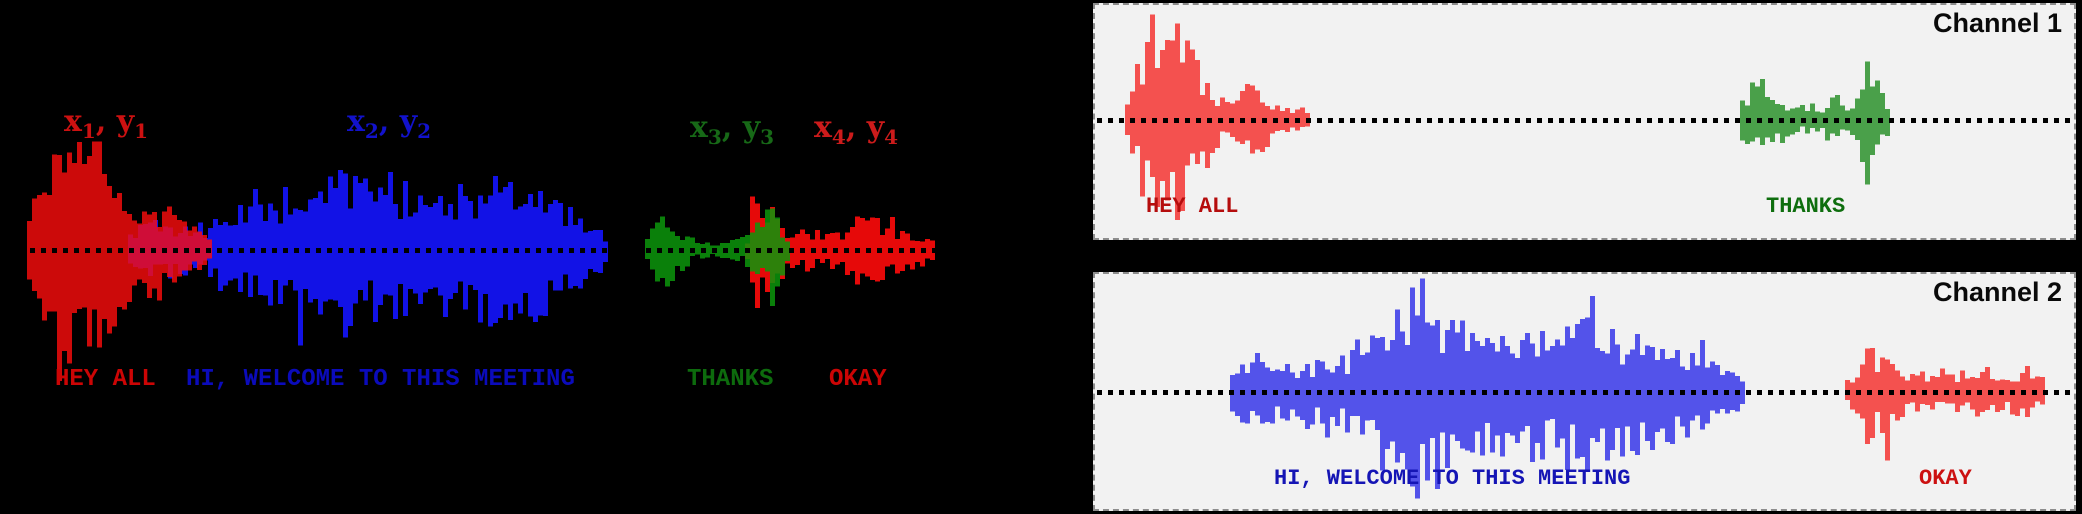  What do you see at coordinates (823, 127) in the screenshot?
I see `label-var: x` at bounding box center [823, 127].